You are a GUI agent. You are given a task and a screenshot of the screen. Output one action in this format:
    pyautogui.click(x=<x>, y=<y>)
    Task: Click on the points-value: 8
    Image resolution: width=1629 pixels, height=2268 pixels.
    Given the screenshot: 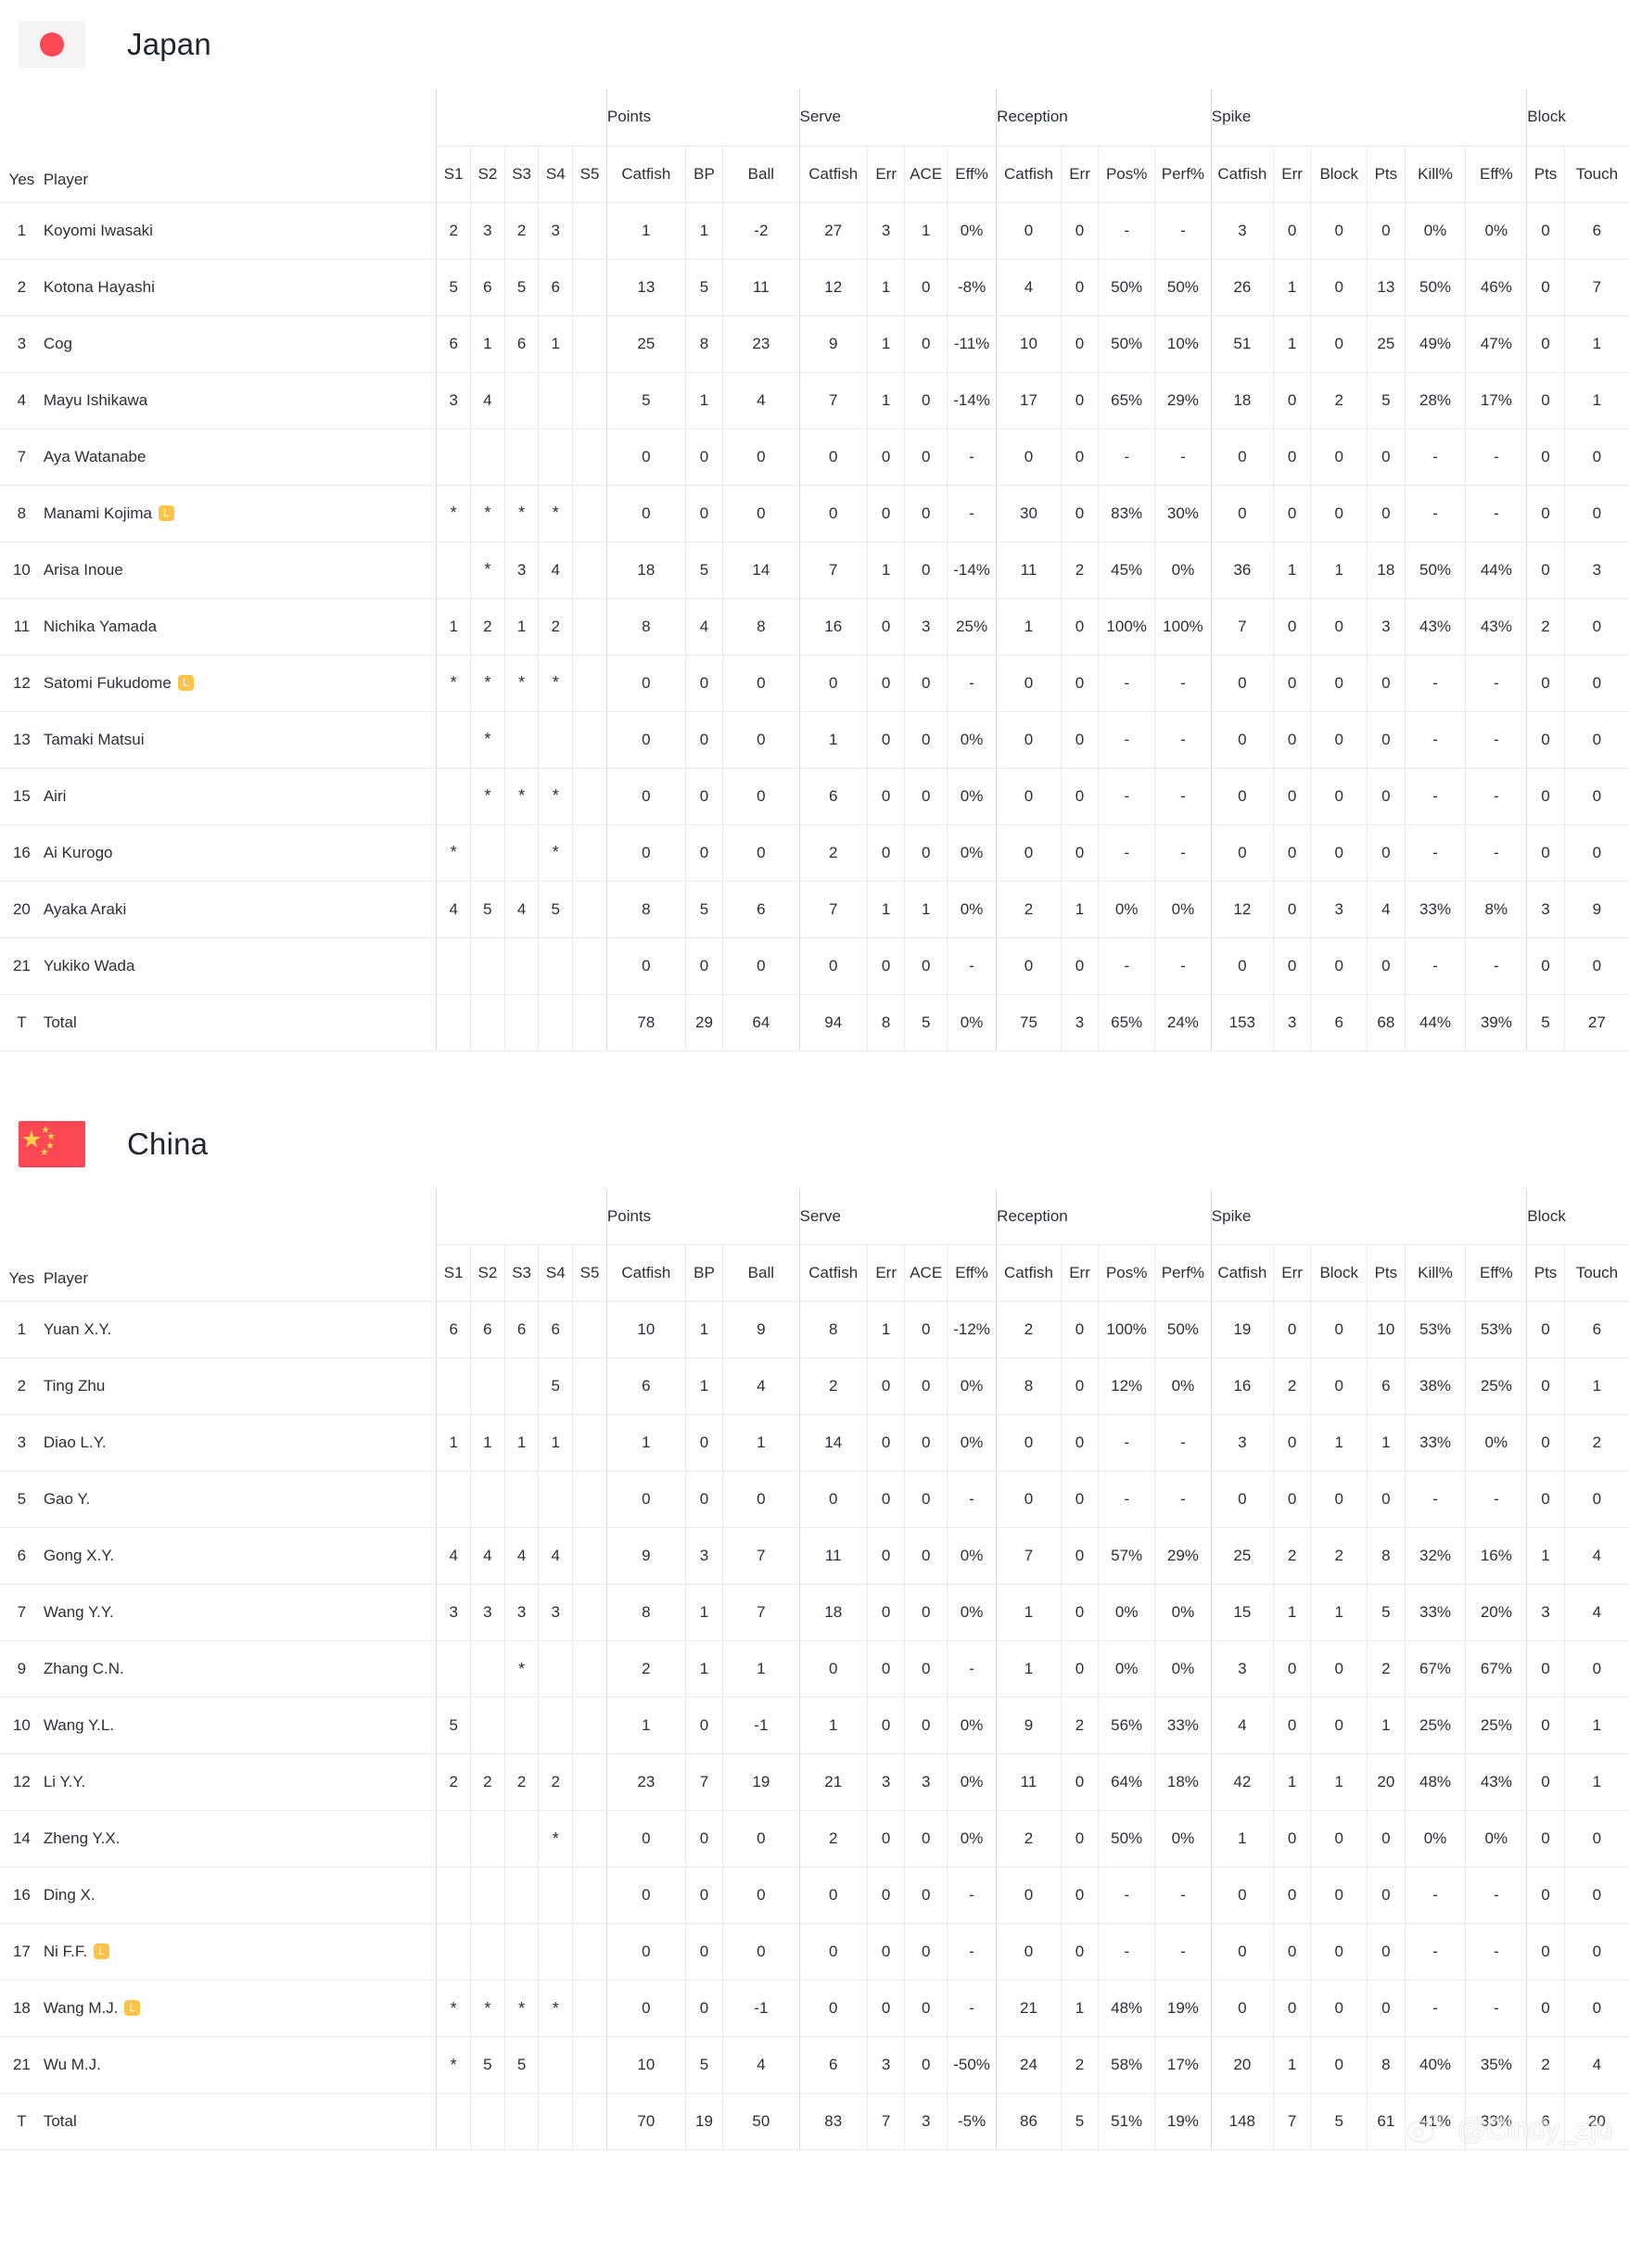 What is the action you would take?
    pyautogui.click(x=645, y=627)
    